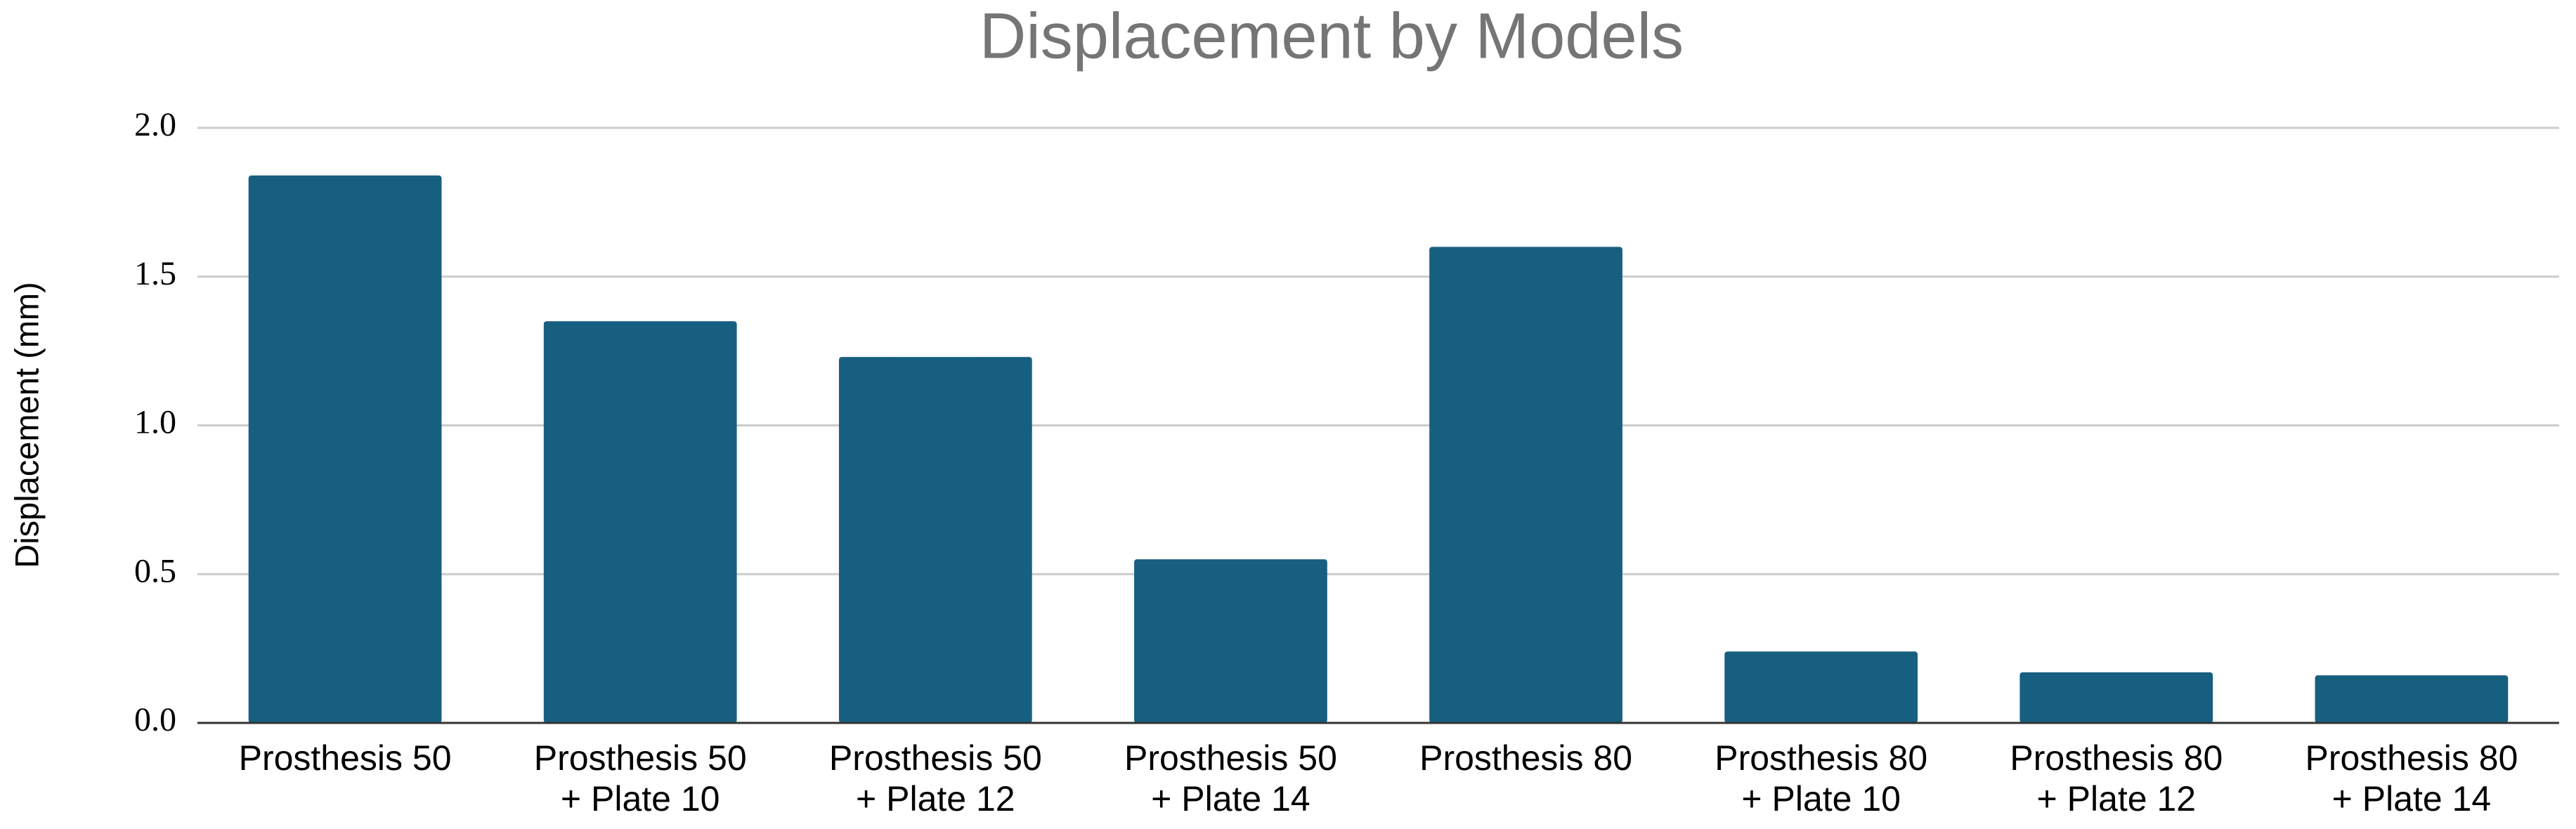  Describe the element at coordinates (935, 778) in the screenshot. I see `x-tick-label: Prosthesis 50 + Plate 12` at that location.